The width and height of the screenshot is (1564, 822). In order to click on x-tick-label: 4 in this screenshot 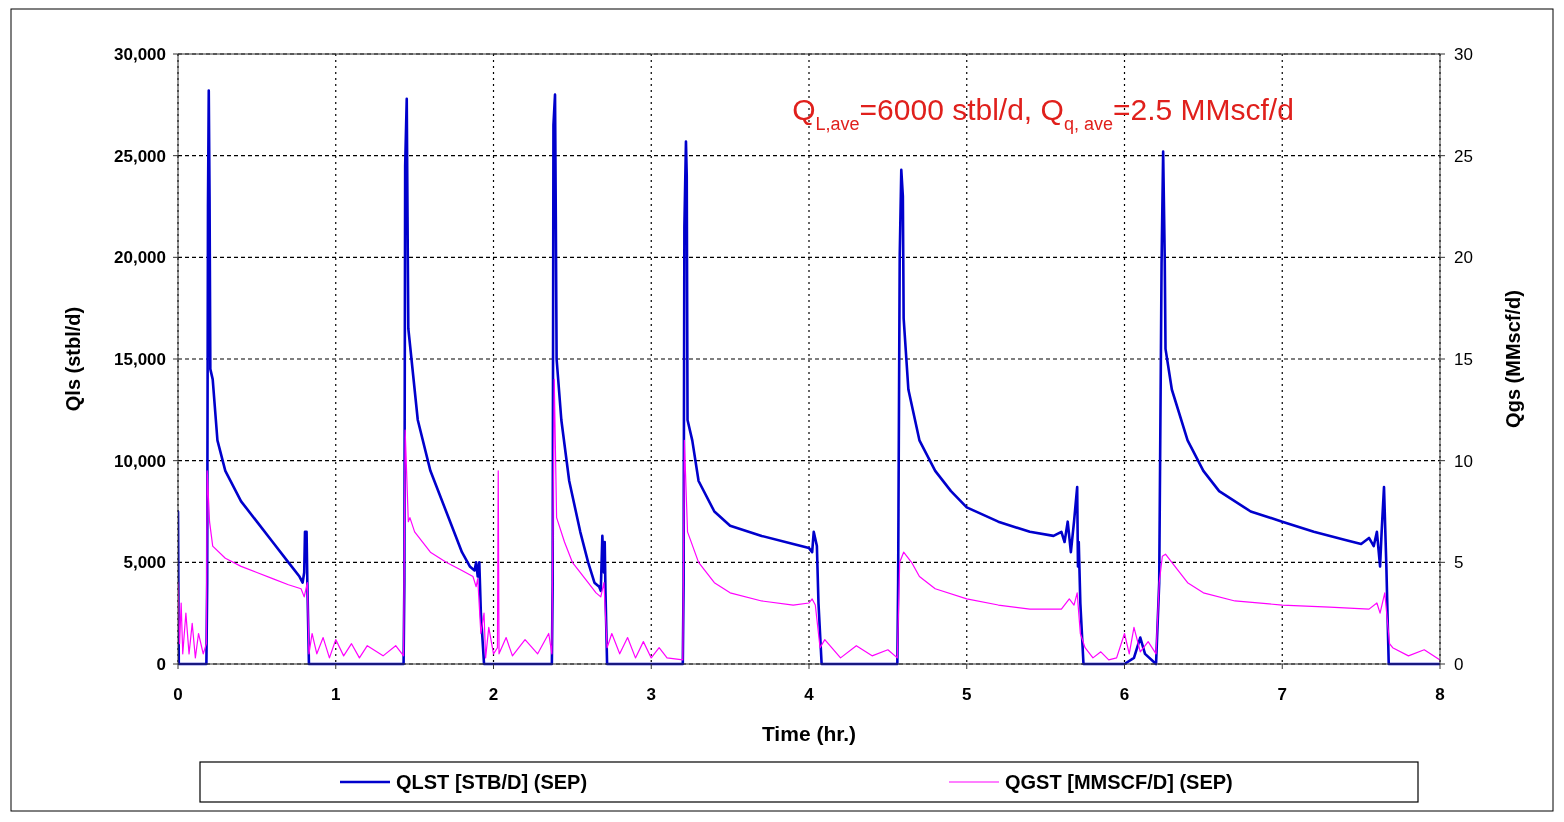, I will do `click(809, 694)`.